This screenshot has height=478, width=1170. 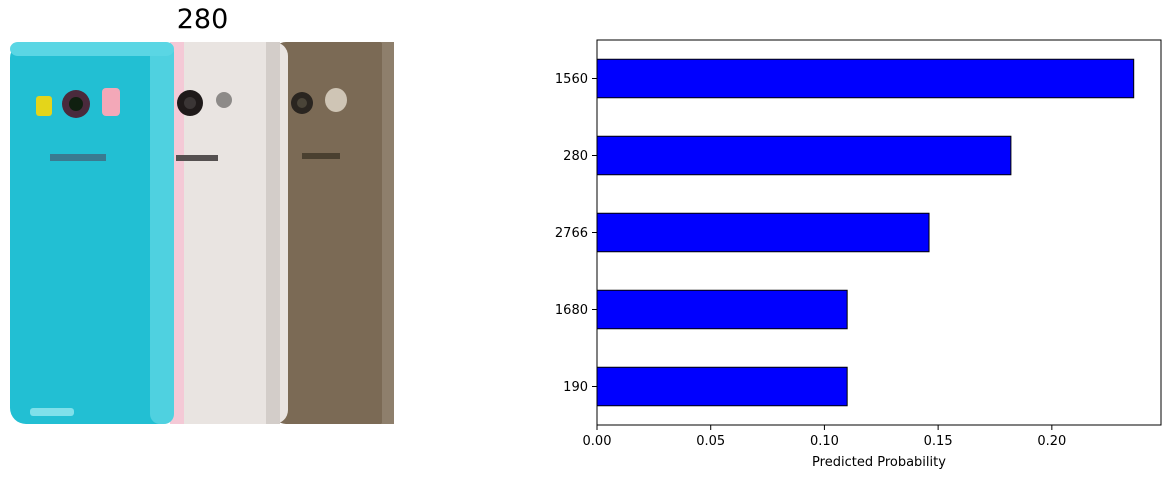 What do you see at coordinates (938, 441) in the screenshot?
I see `x-tick-label: 0.15` at bounding box center [938, 441].